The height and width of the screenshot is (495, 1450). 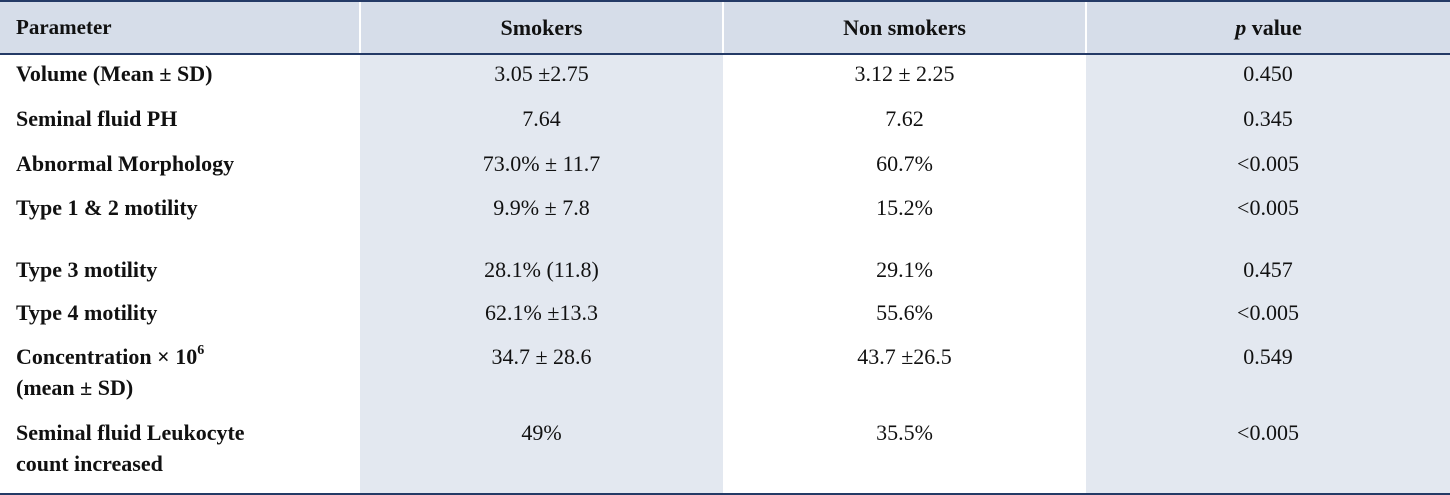 I want to click on cell-non-smokers: 7.62, so click(x=904, y=118).